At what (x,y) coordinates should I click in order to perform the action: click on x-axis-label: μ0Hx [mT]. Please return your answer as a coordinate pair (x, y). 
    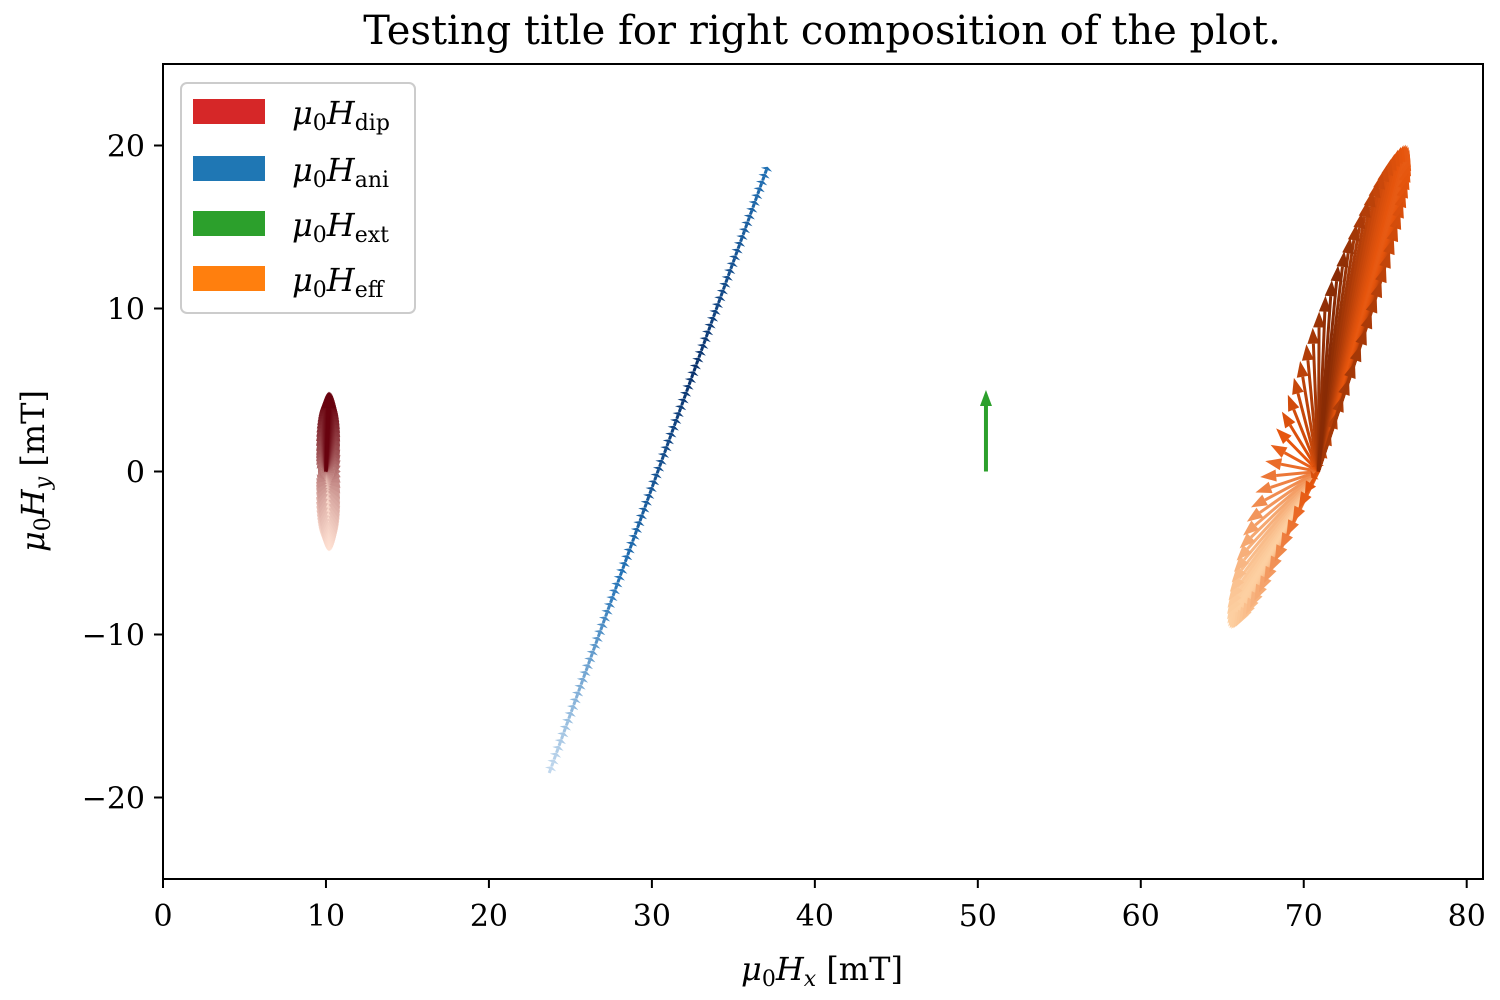
    Looking at the image, I should click on (822, 971).